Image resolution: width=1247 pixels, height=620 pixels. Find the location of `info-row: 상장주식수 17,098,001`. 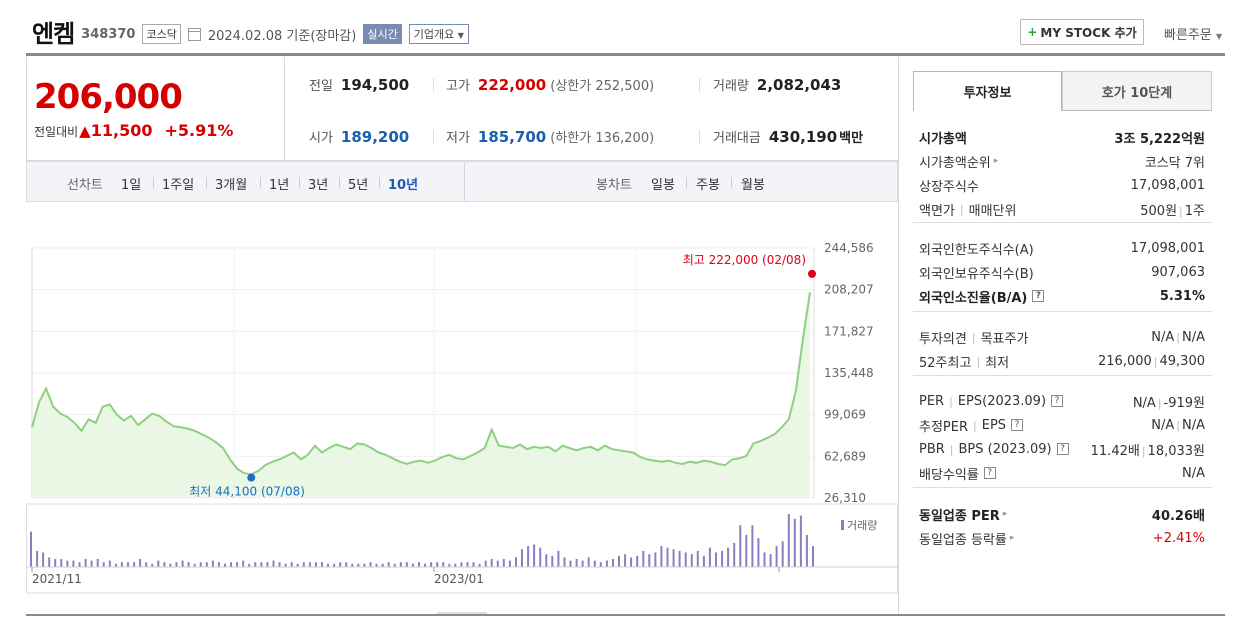

info-row: 상장주식수 17,098,001 is located at coordinates (1062, 185).